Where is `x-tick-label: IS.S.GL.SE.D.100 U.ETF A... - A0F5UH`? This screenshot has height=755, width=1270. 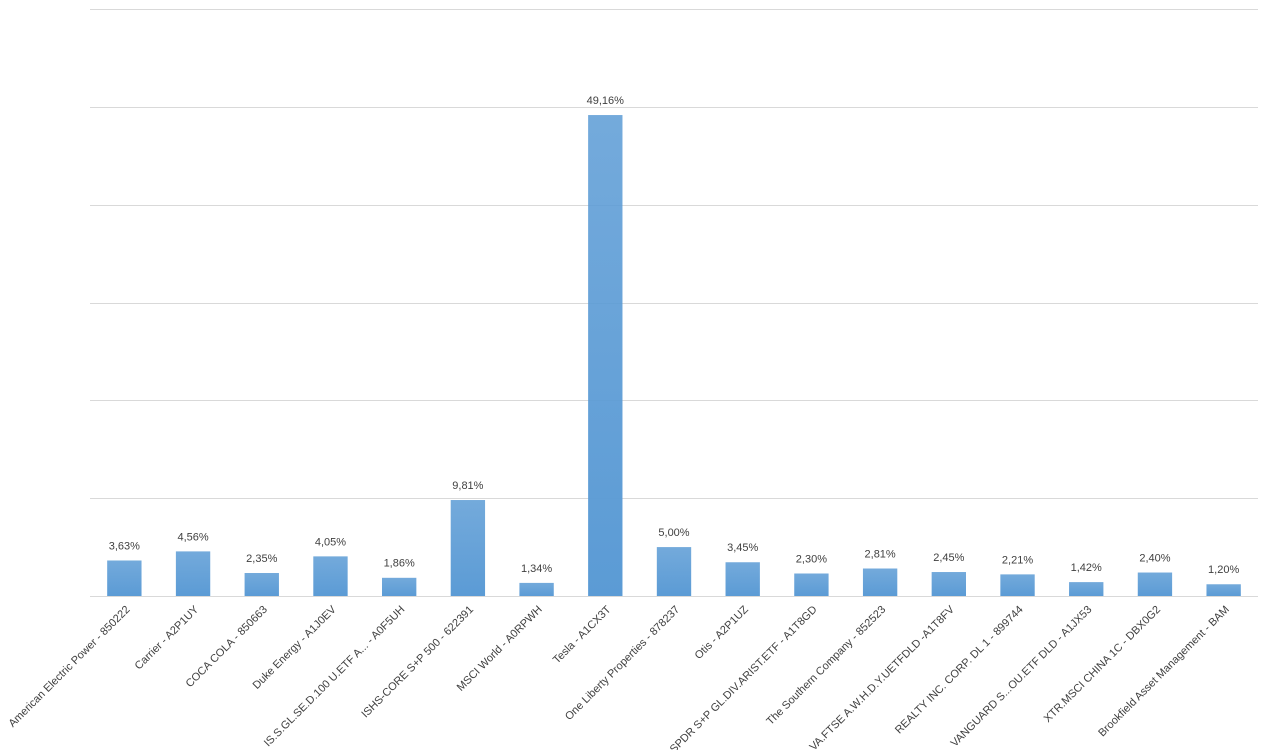 x-tick-label: IS.S.GL.SE.D.100 U.ETF A... - A0F5UH is located at coordinates (335, 677).